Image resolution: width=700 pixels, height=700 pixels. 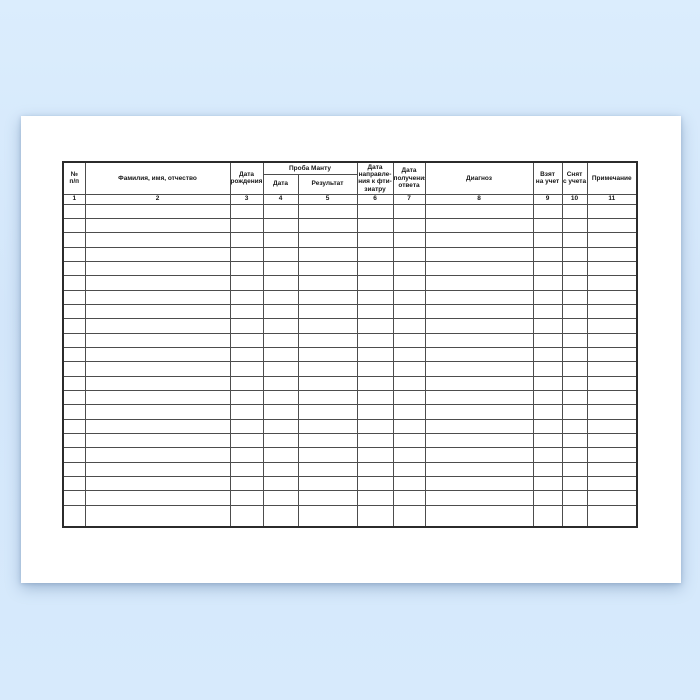 What do you see at coordinates (574, 199) in the screenshot?
I see `column-number-cell: 10` at bounding box center [574, 199].